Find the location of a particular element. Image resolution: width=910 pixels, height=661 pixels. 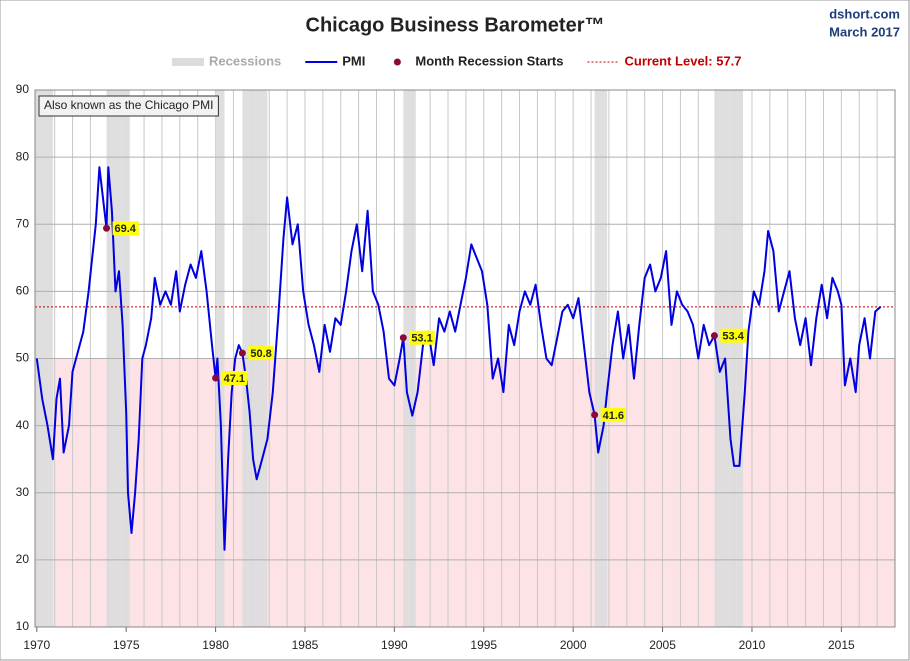

legend-label: Recessions is located at coordinates (245, 60).